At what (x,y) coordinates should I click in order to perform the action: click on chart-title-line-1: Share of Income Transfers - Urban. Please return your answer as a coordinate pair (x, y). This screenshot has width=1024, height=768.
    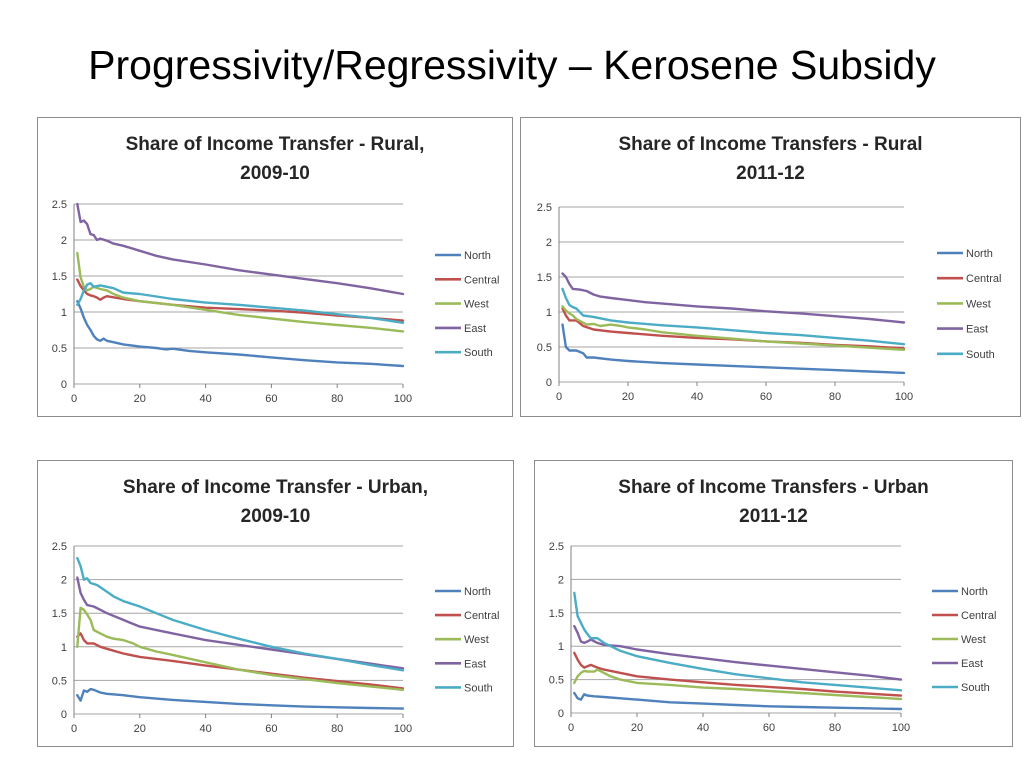
    Looking at the image, I should click on (773, 487).